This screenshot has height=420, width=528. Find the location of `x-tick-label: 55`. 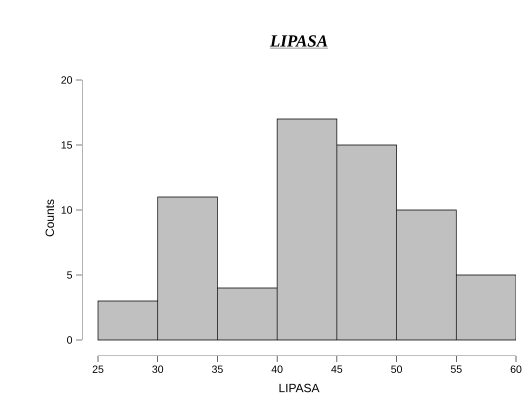

x-tick-label: 55 is located at coordinates (456, 369).